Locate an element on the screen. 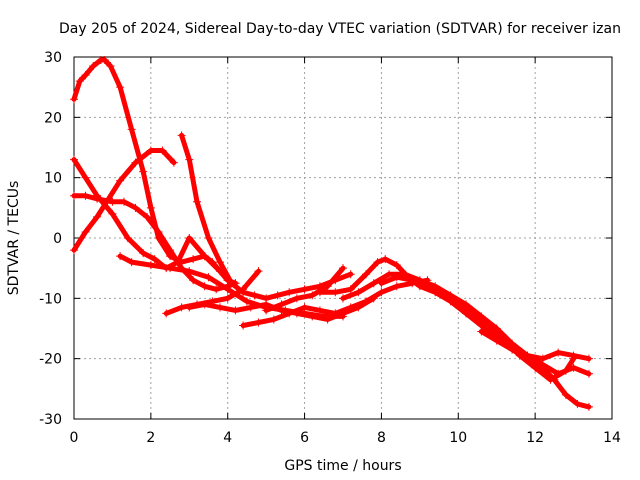 The image size is (640, 480). y-tick-label: 10 is located at coordinates (53, 179).